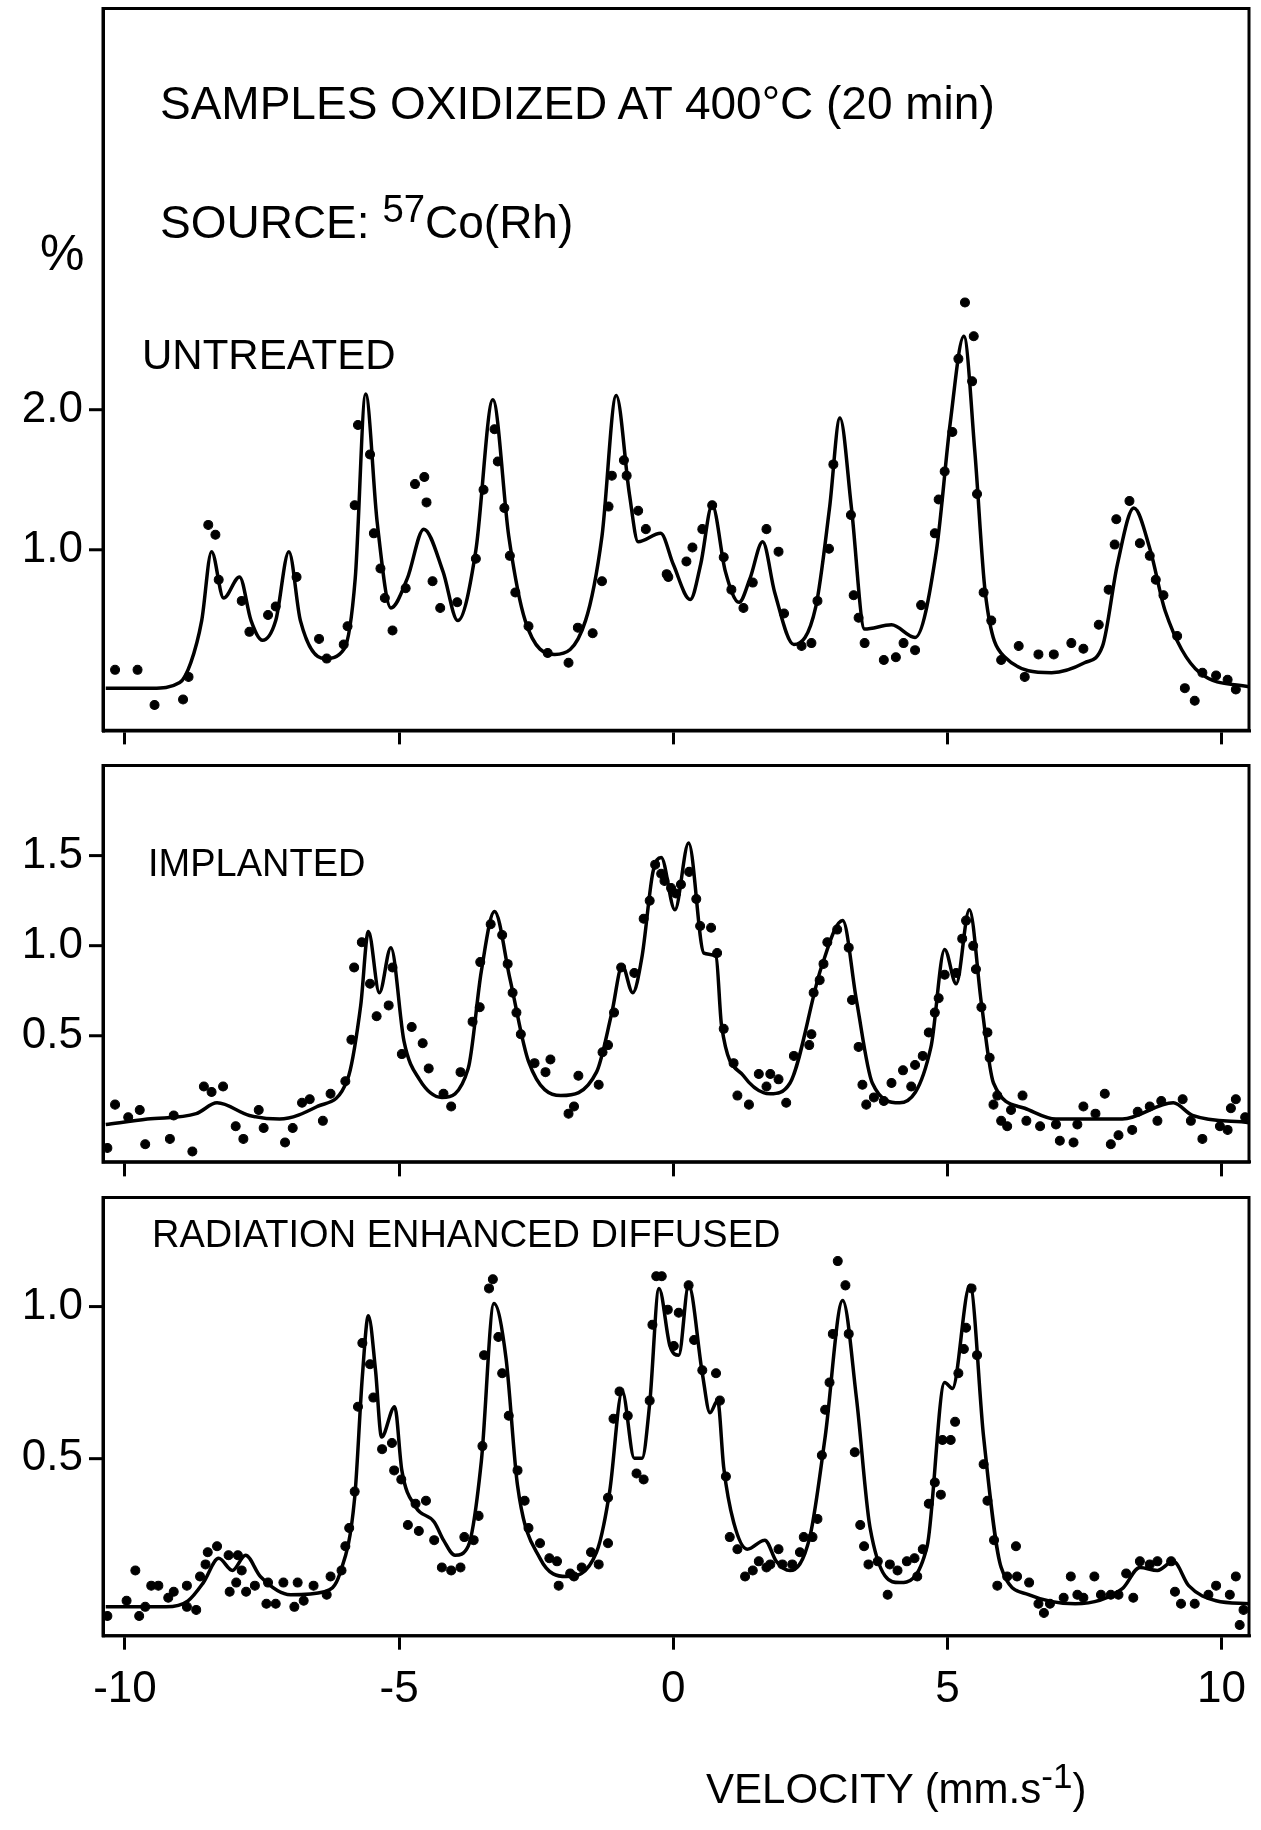  Describe the element at coordinates (947, 1686) in the screenshot. I see `x-tick-label: 5` at that location.